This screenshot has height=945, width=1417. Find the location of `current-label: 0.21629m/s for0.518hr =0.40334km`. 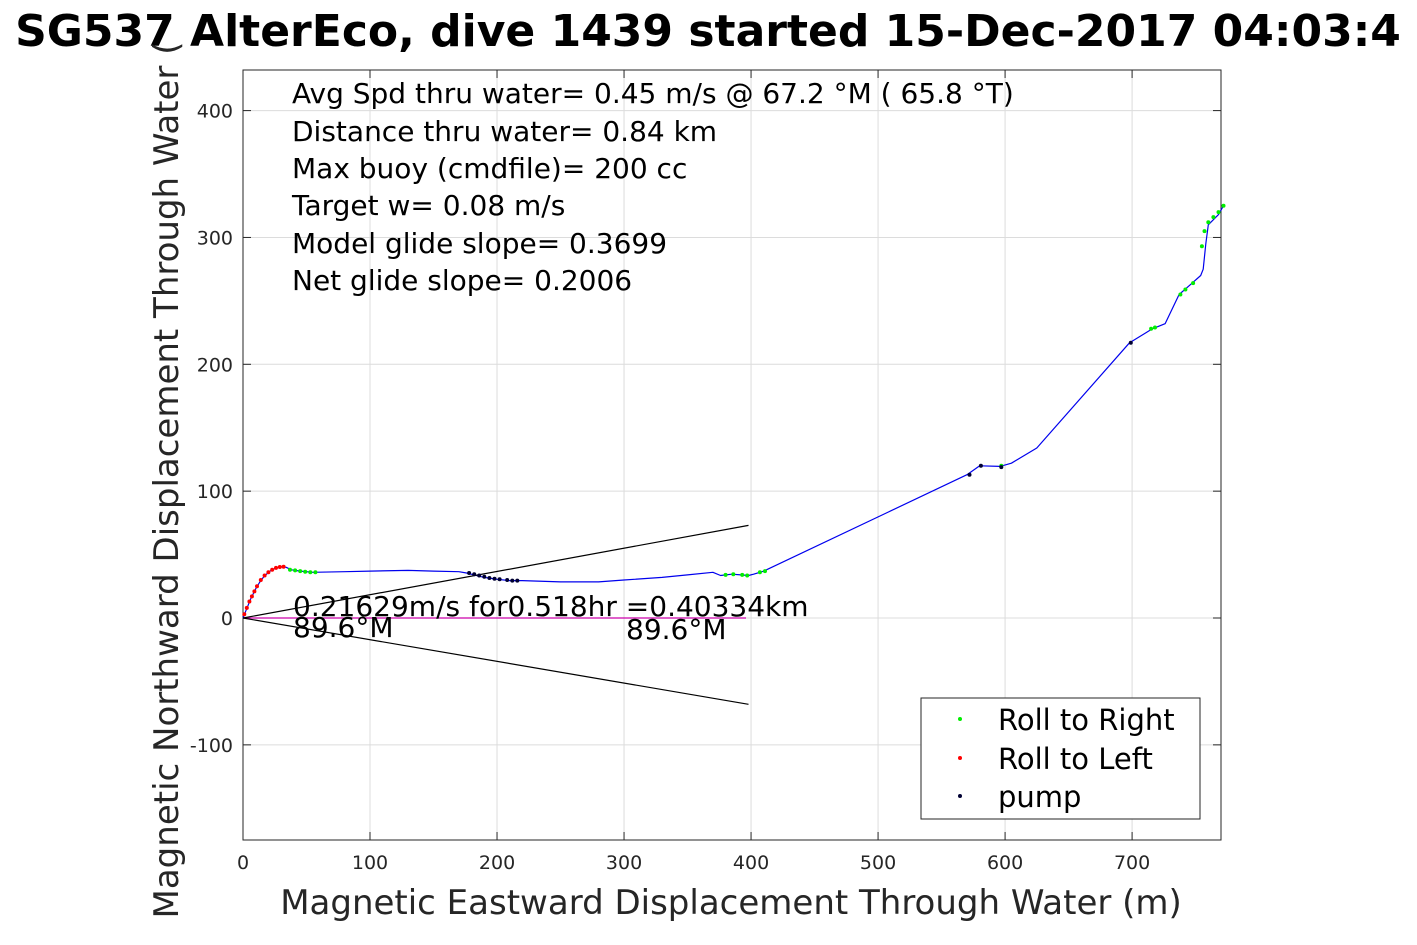

current-label: 0.21629m/s for0.518hr =0.40334km is located at coordinates (551, 606).